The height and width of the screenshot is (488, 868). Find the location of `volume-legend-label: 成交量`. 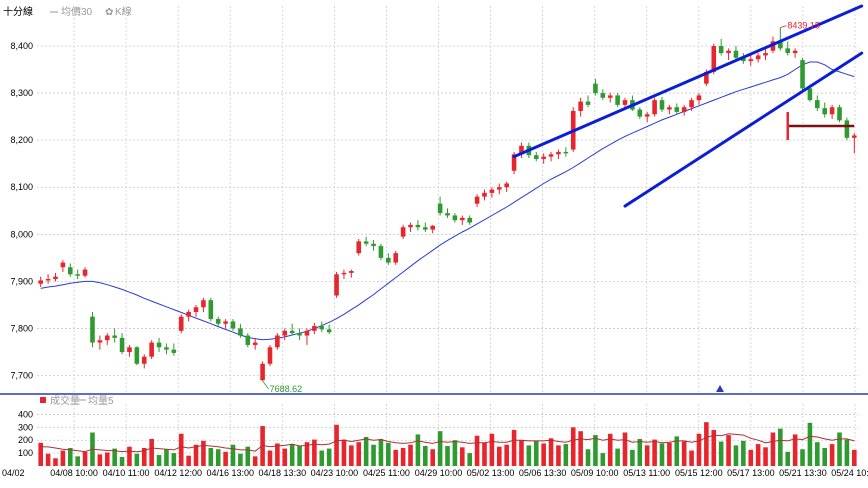

volume-legend-label: 成交量 is located at coordinates (65, 400).